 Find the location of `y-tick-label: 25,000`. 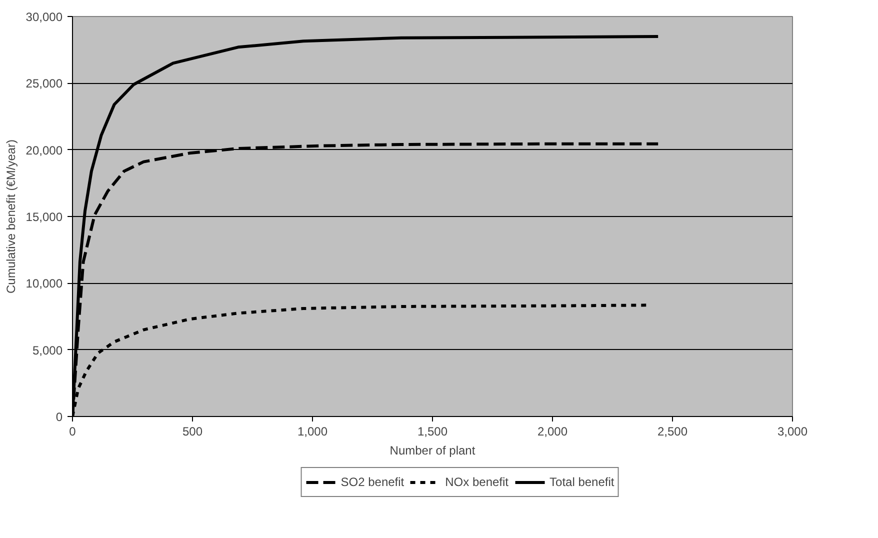

y-tick-label: 25,000 is located at coordinates (44, 83).